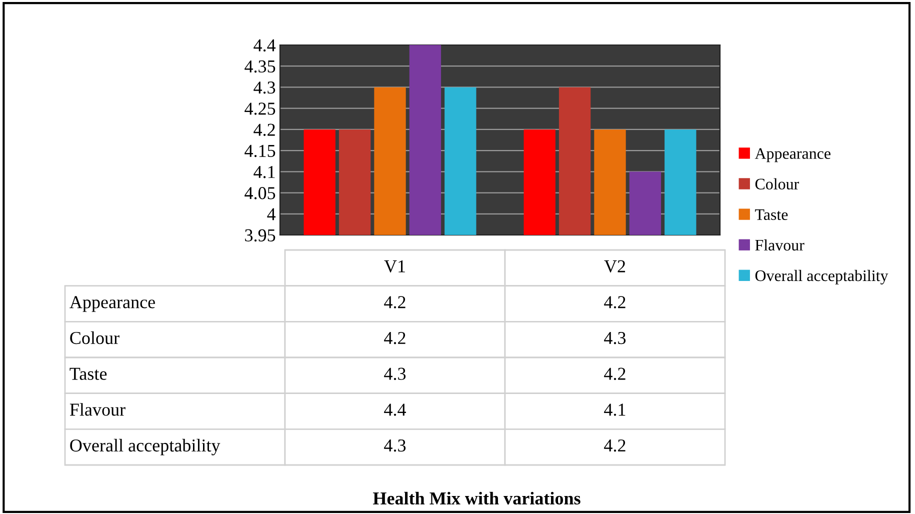 The image size is (915, 514). What do you see at coordinates (771, 214) in the screenshot?
I see `legend-label: Taste` at bounding box center [771, 214].